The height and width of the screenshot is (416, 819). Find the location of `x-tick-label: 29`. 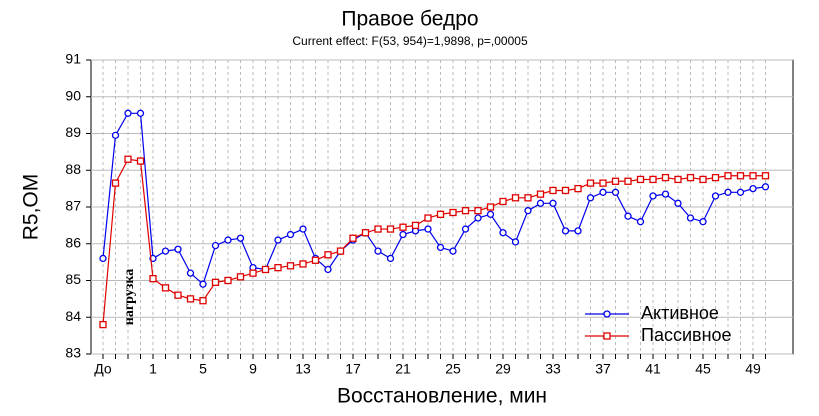

x-tick-label: 29 is located at coordinates (503, 369).